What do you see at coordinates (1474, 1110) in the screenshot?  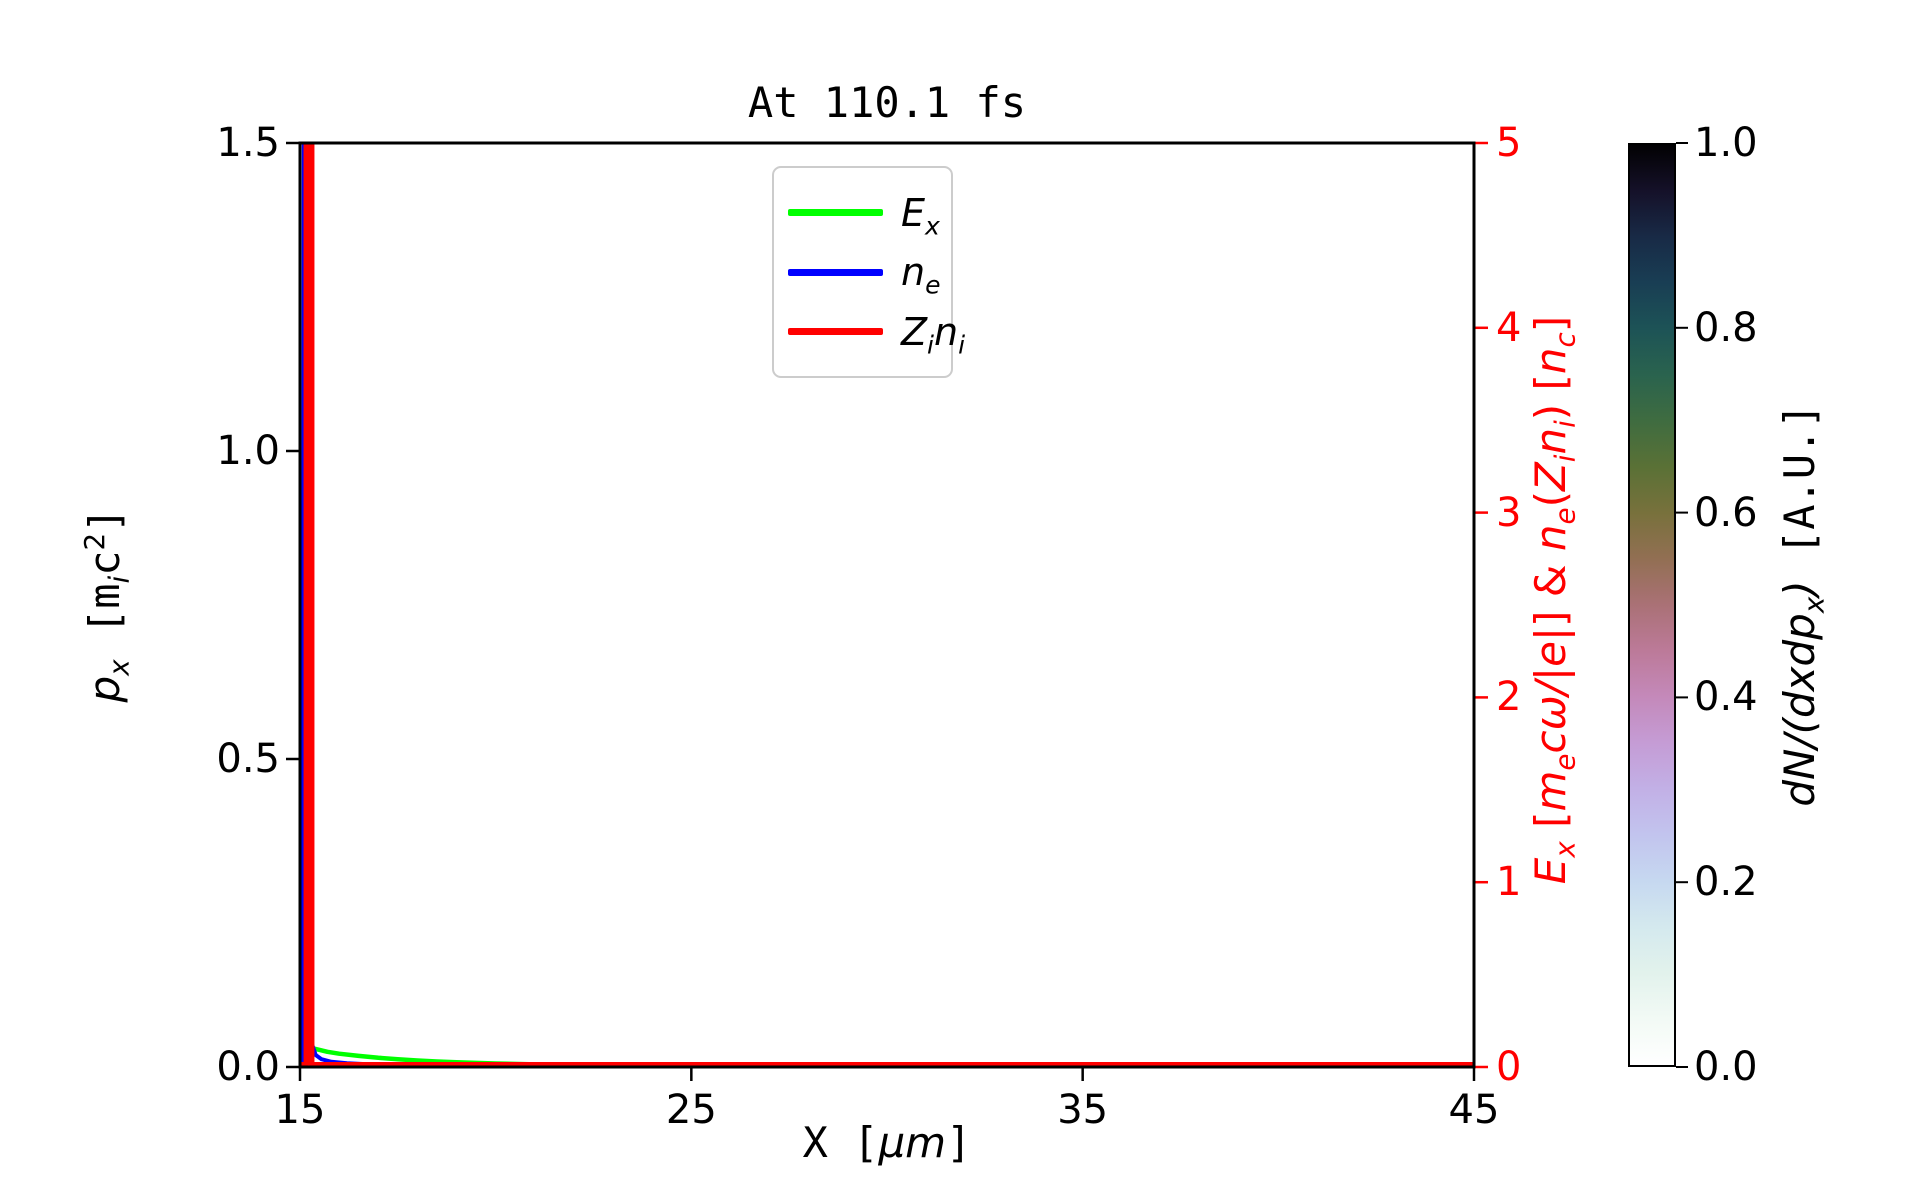 I see `xtick-label: 45` at bounding box center [1474, 1110].